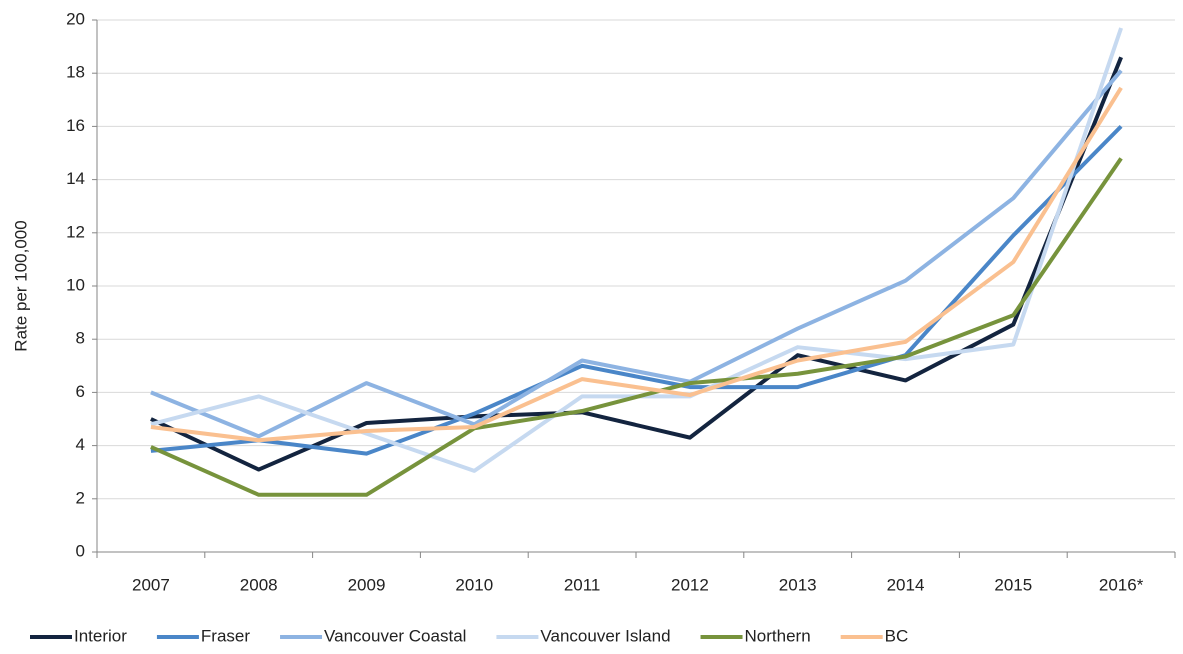  Describe the element at coordinates (75, 125) in the screenshot. I see `y-tick-label: 16` at that location.